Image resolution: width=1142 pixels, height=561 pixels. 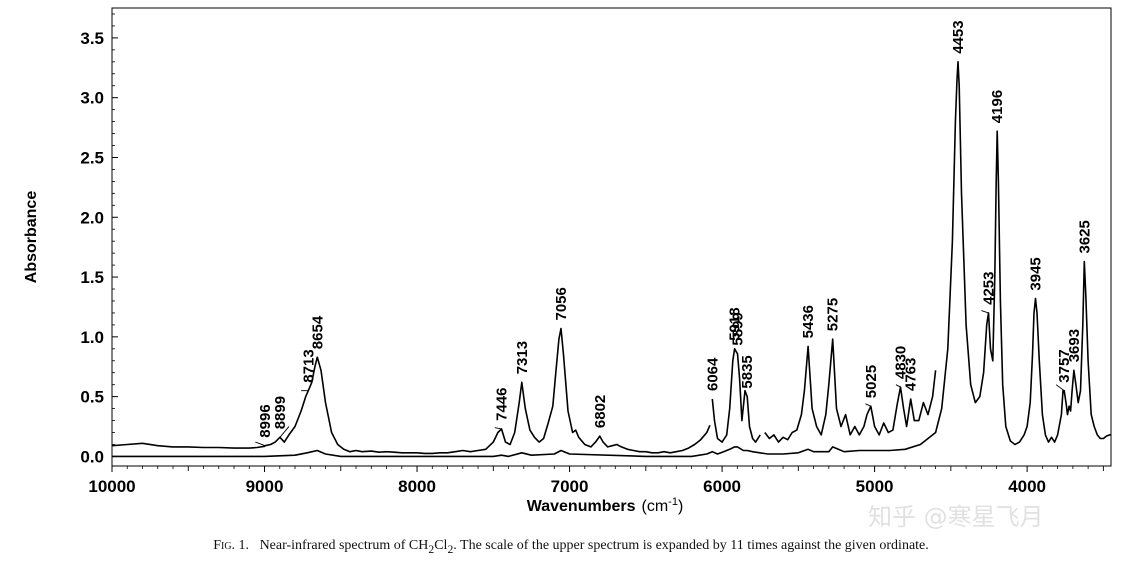 I want to click on peak-label: 6802, so click(x=600, y=411).